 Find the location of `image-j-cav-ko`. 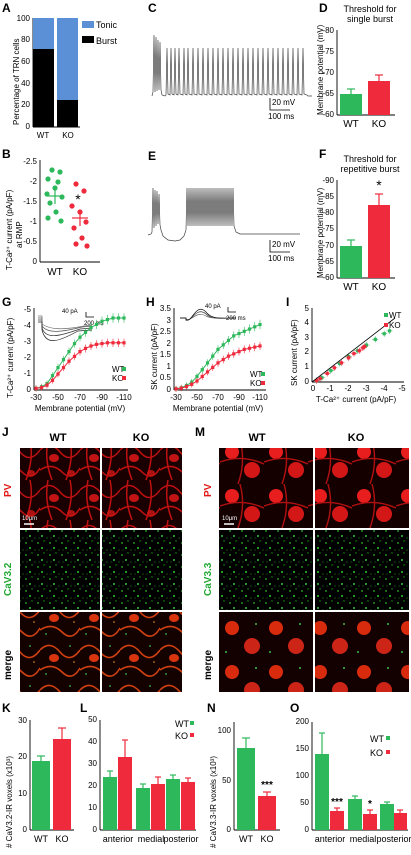

image-j-cav-ko is located at coordinates (142, 570).